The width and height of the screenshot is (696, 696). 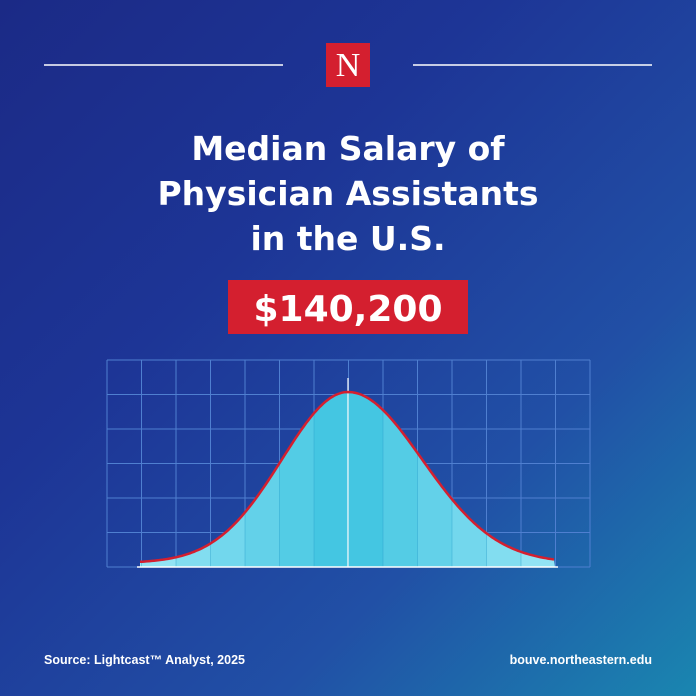 I want to click on title-line: in the U.S., so click(x=347, y=238).